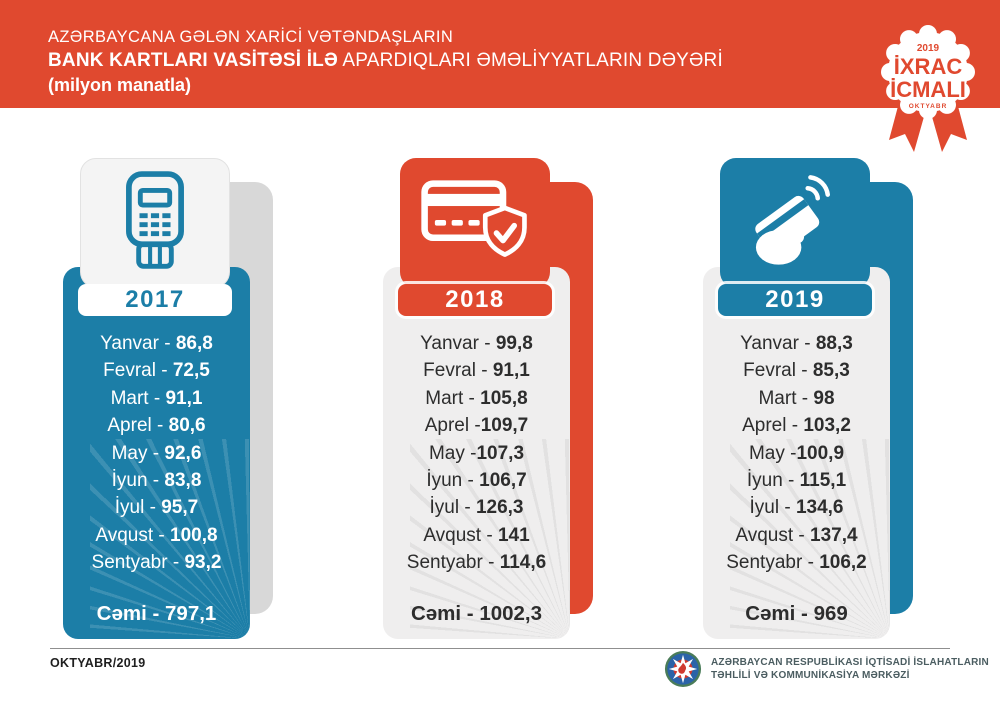 This screenshot has height=707, width=1000. I want to click on month-row: İyun - 106,7, so click(476, 480).